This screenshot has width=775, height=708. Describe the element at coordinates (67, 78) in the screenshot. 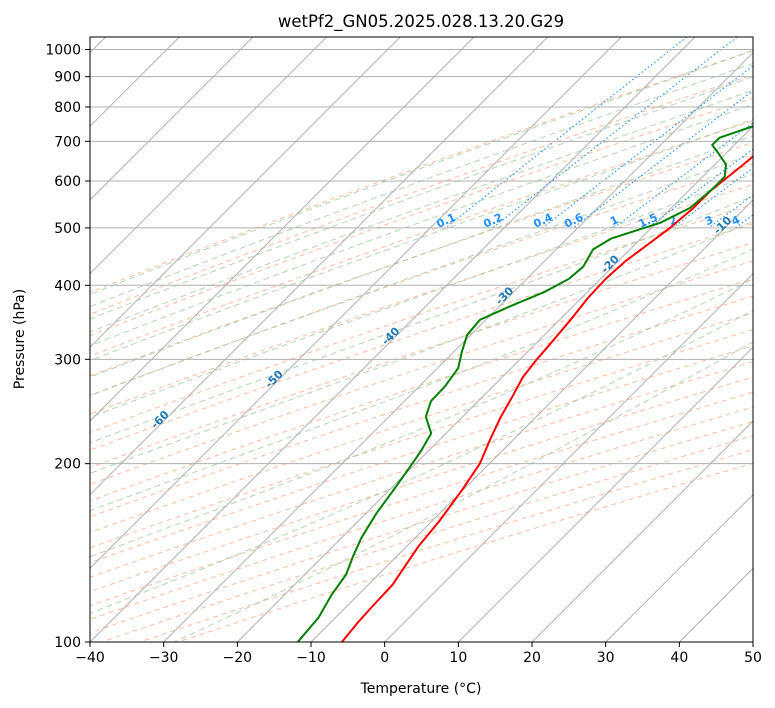

I see `y-tick-label: 900` at that location.